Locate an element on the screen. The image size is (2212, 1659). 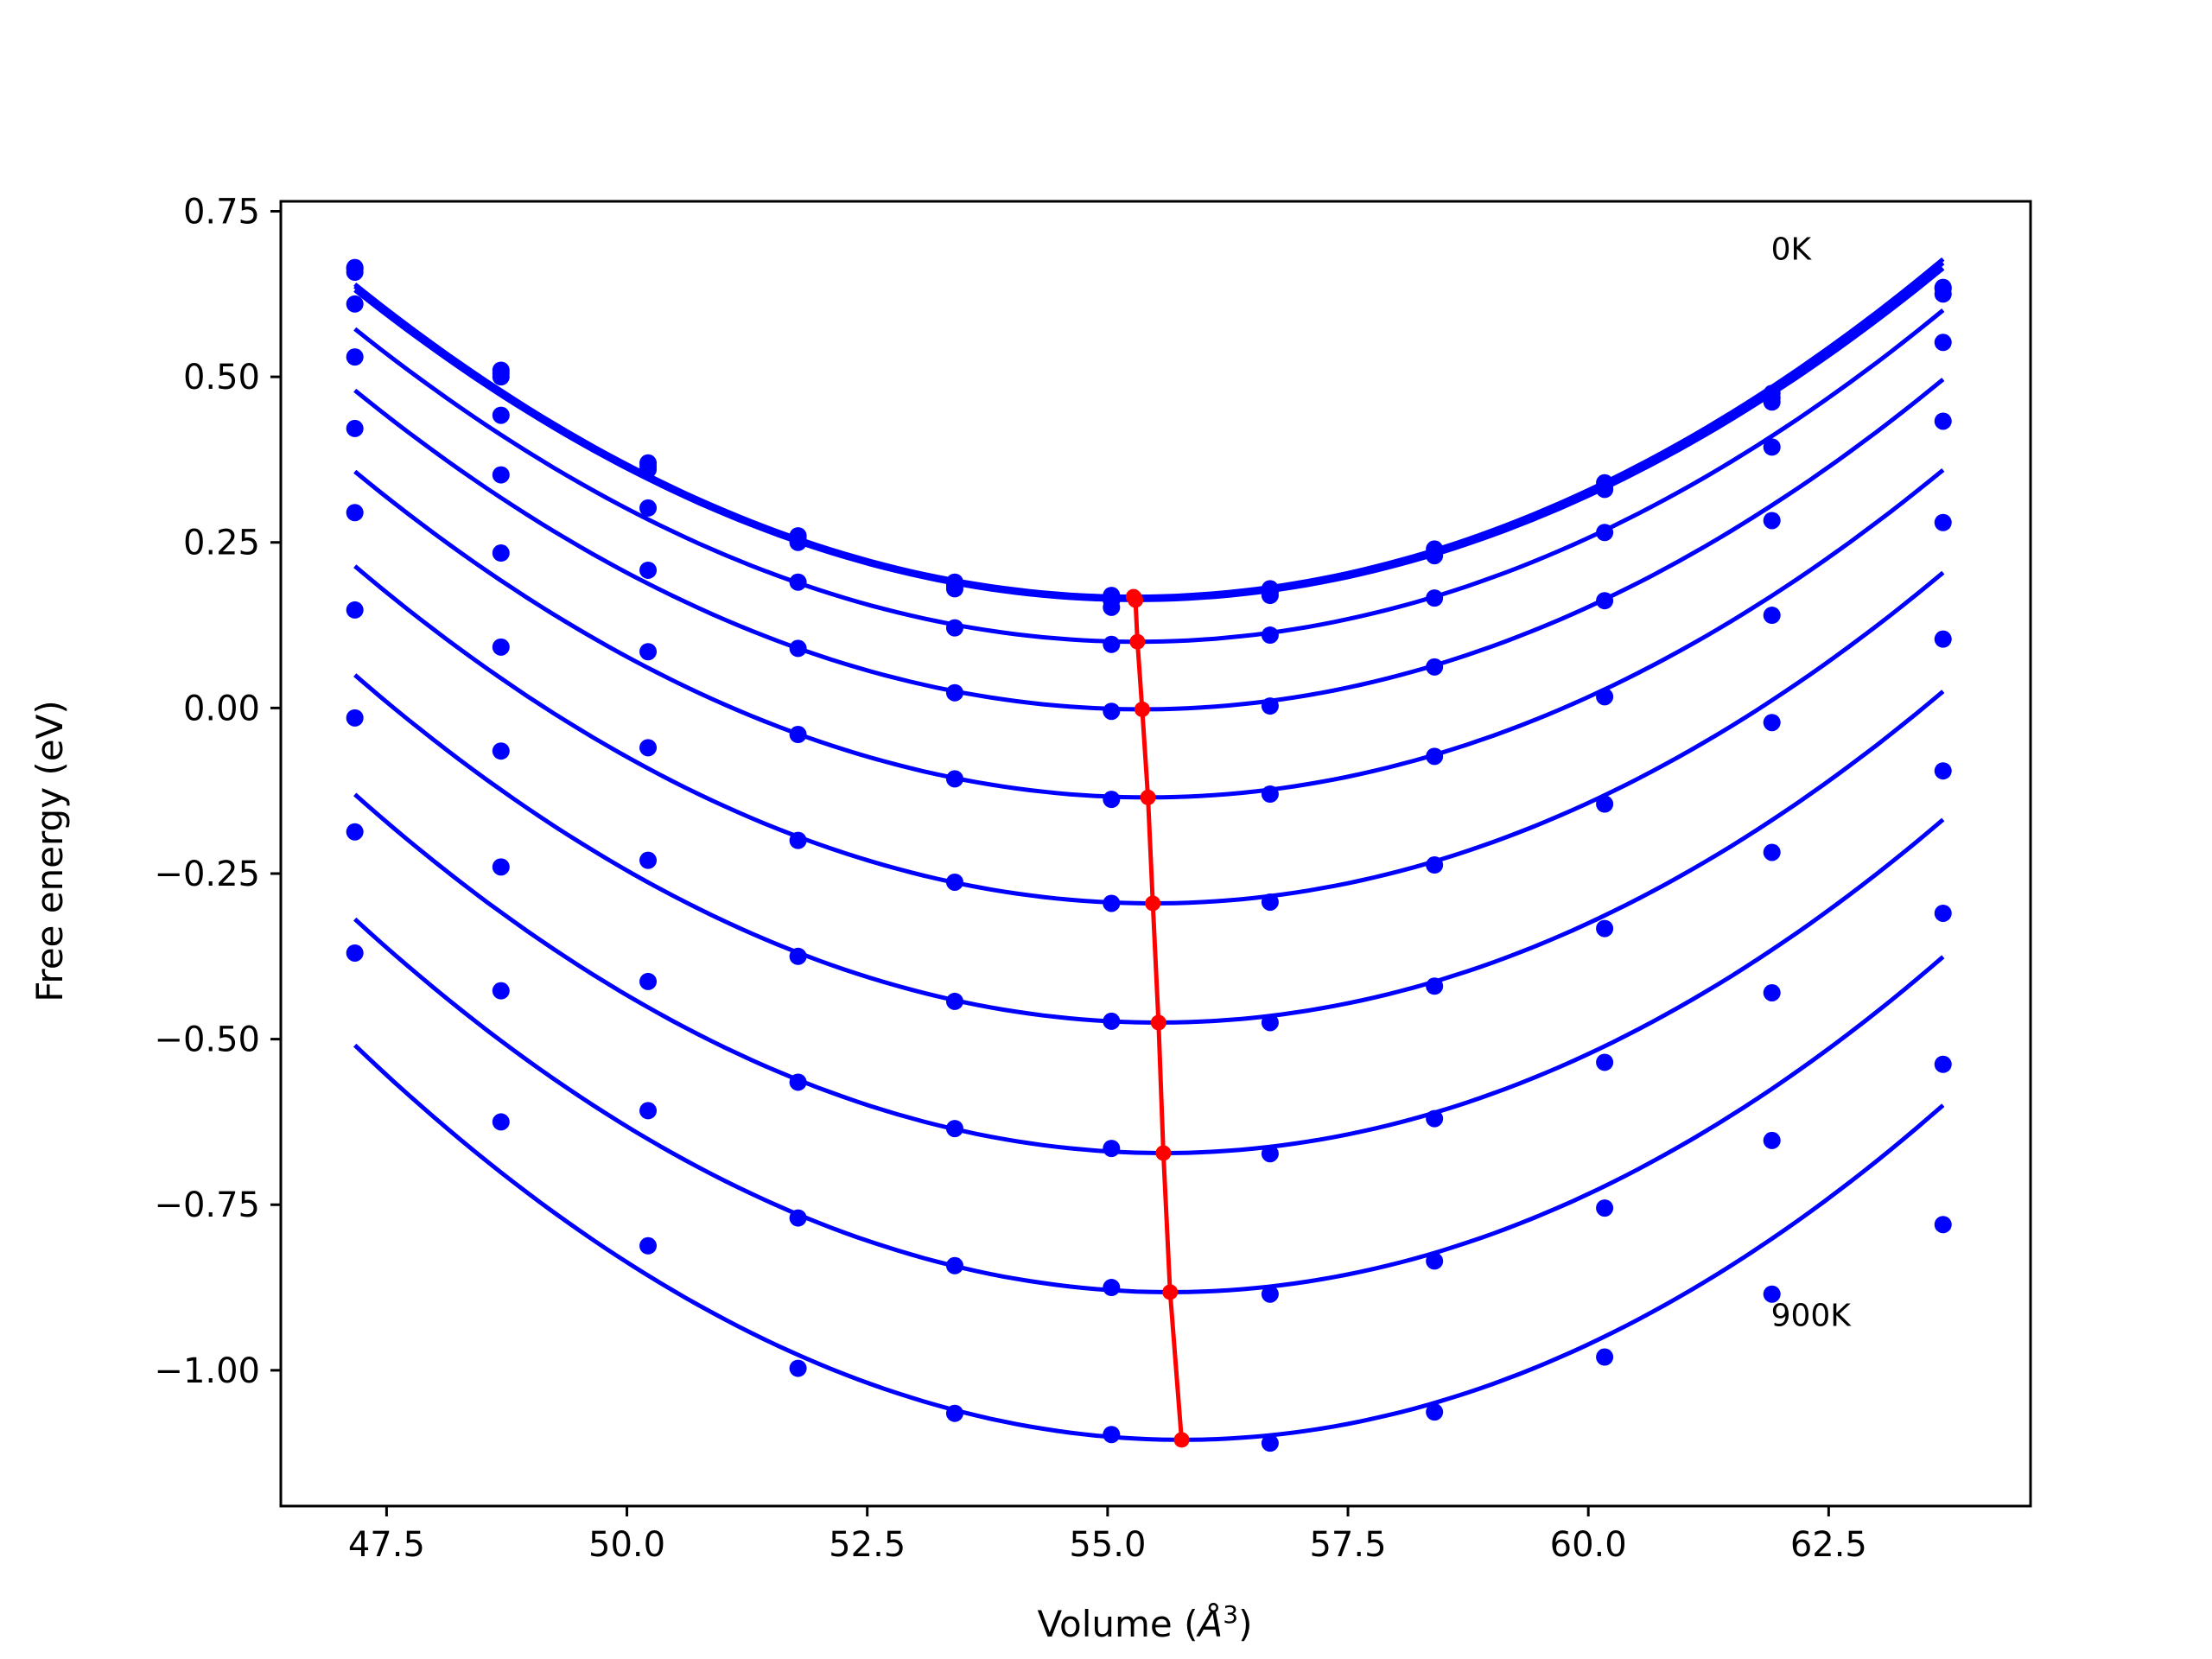
y-tick-label-5: −0.50 is located at coordinates (207, 1040).